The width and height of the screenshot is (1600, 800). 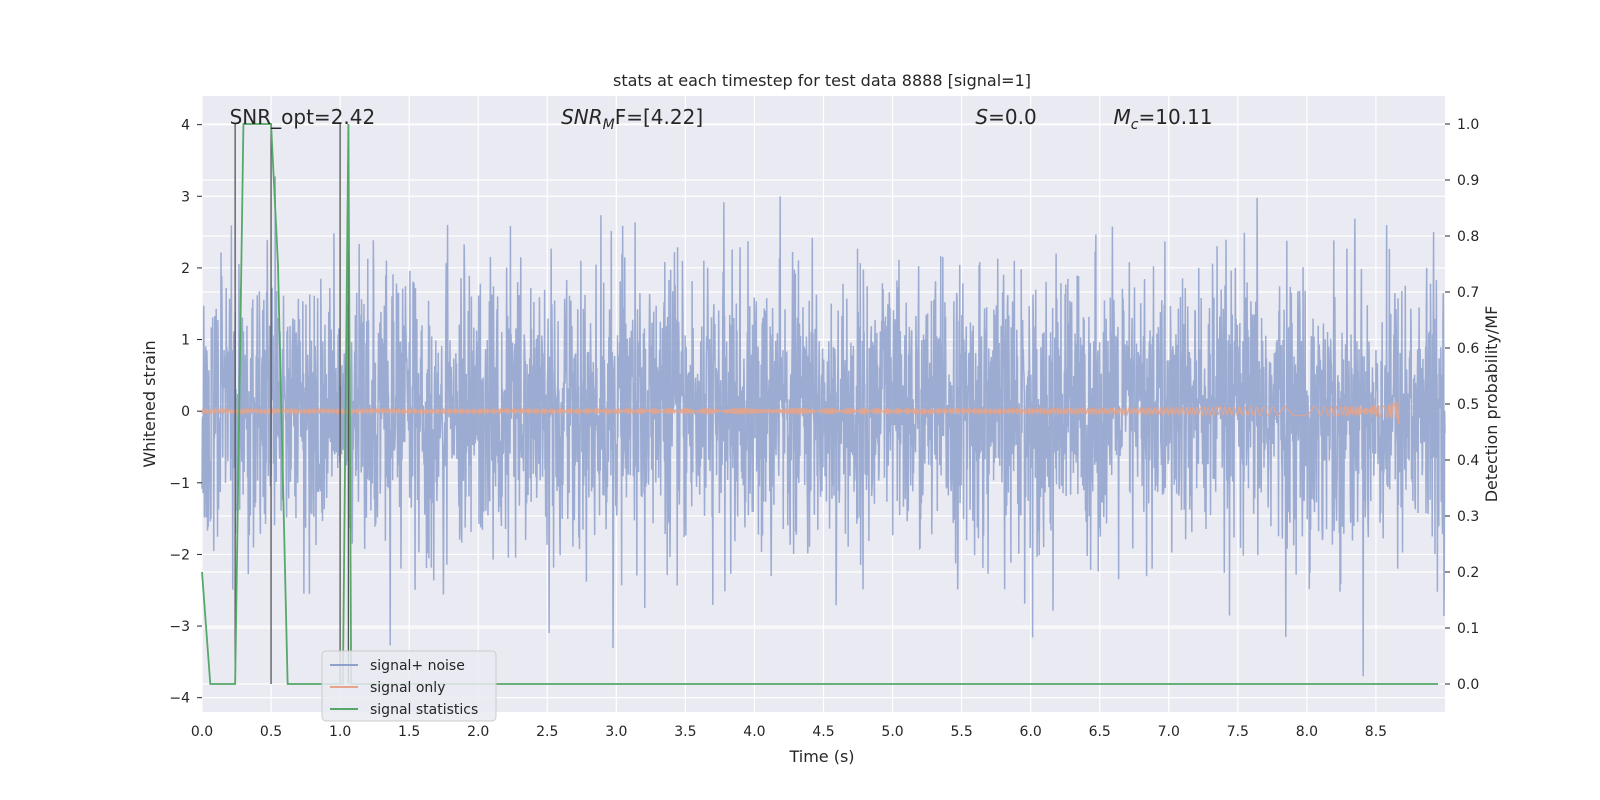 What do you see at coordinates (340, 732) in the screenshot?
I see `x-tick-label: 1.0` at bounding box center [340, 732].